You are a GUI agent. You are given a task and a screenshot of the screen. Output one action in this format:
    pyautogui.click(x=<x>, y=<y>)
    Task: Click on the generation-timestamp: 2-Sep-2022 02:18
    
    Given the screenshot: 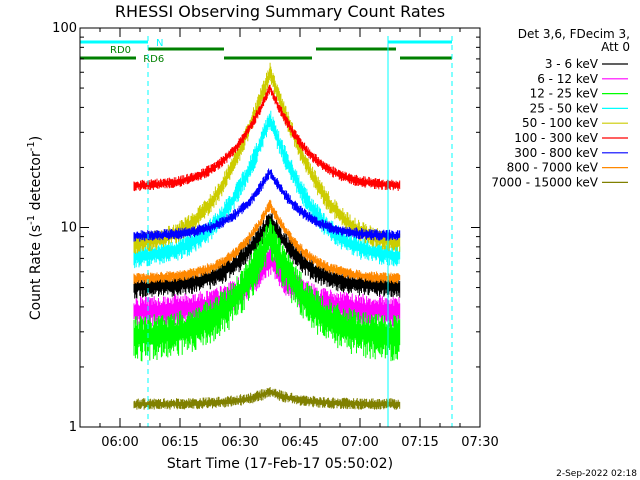 What is the action you would take?
    pyautogui.click(x=596, y=474)
    